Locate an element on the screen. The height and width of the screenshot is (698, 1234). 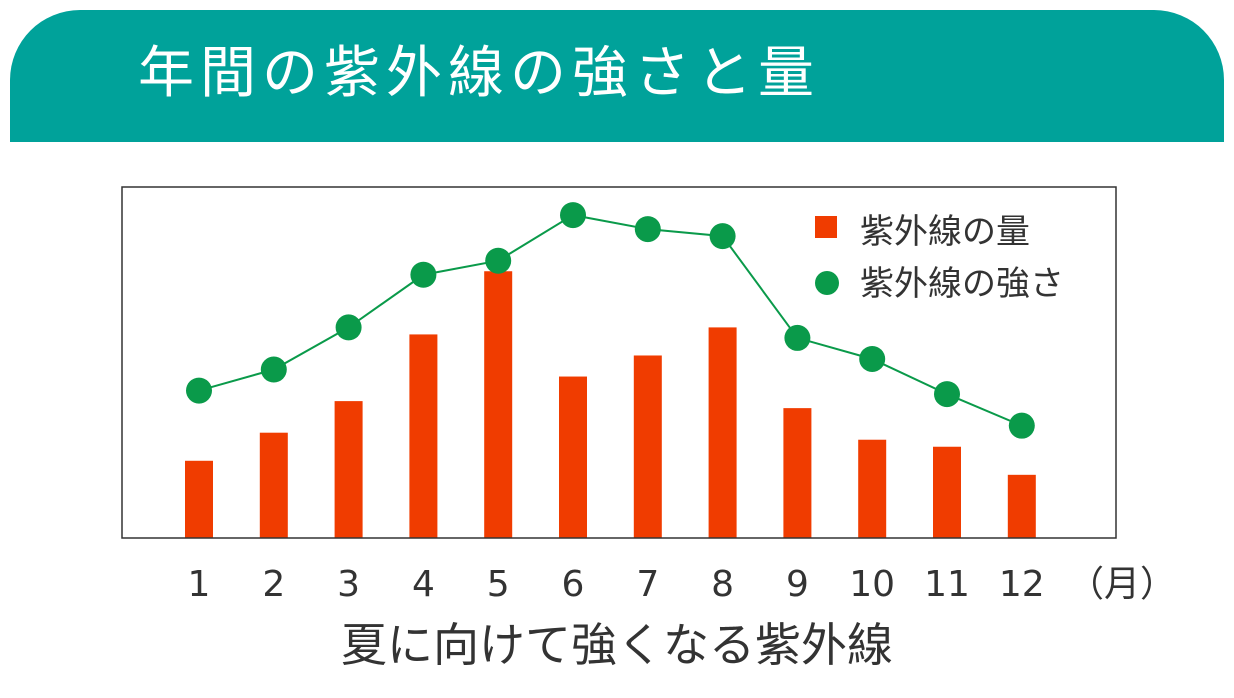
legend-label-intensity: 紫外線の強さ is located at coordinates (962, 284).